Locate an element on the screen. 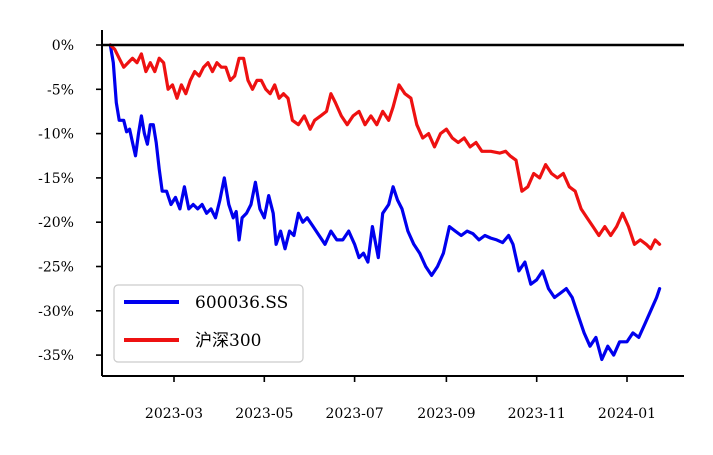  y-tick-label: -10% is located at coordinates (56, 135).